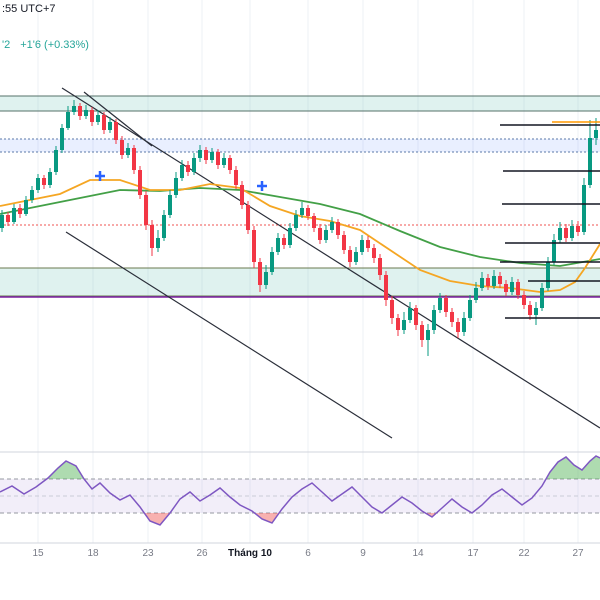 The height and width of the screenshot is (600, 600). I want to click on x-axis-label: 17, so click(473, 553).